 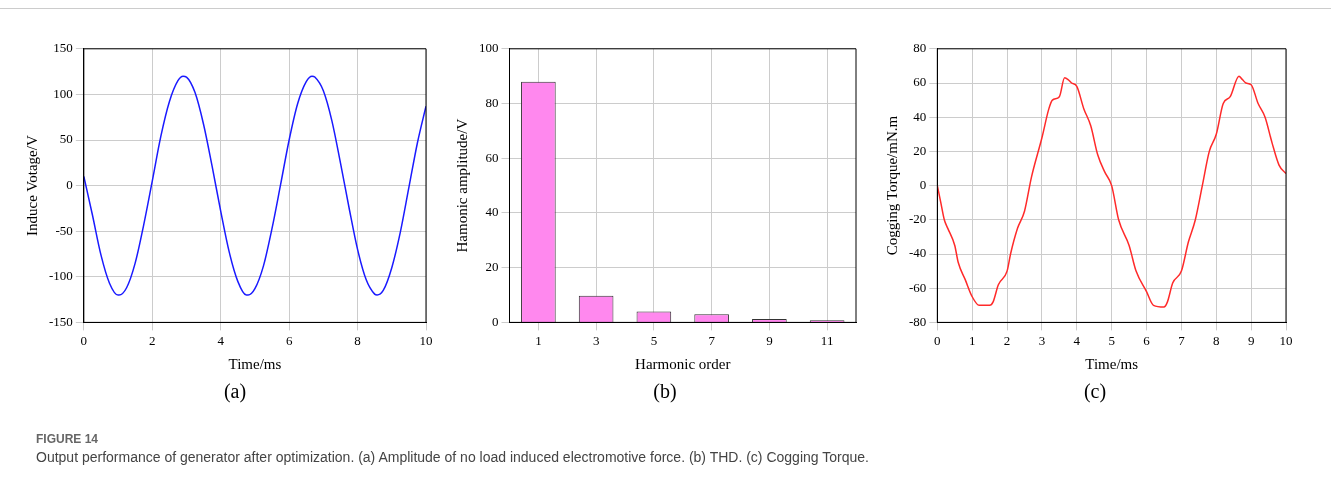 What do you see at coordinates (827, 340) in the screenshot?
I see `x-tick-label: 11` at bounding box center [827, 340].